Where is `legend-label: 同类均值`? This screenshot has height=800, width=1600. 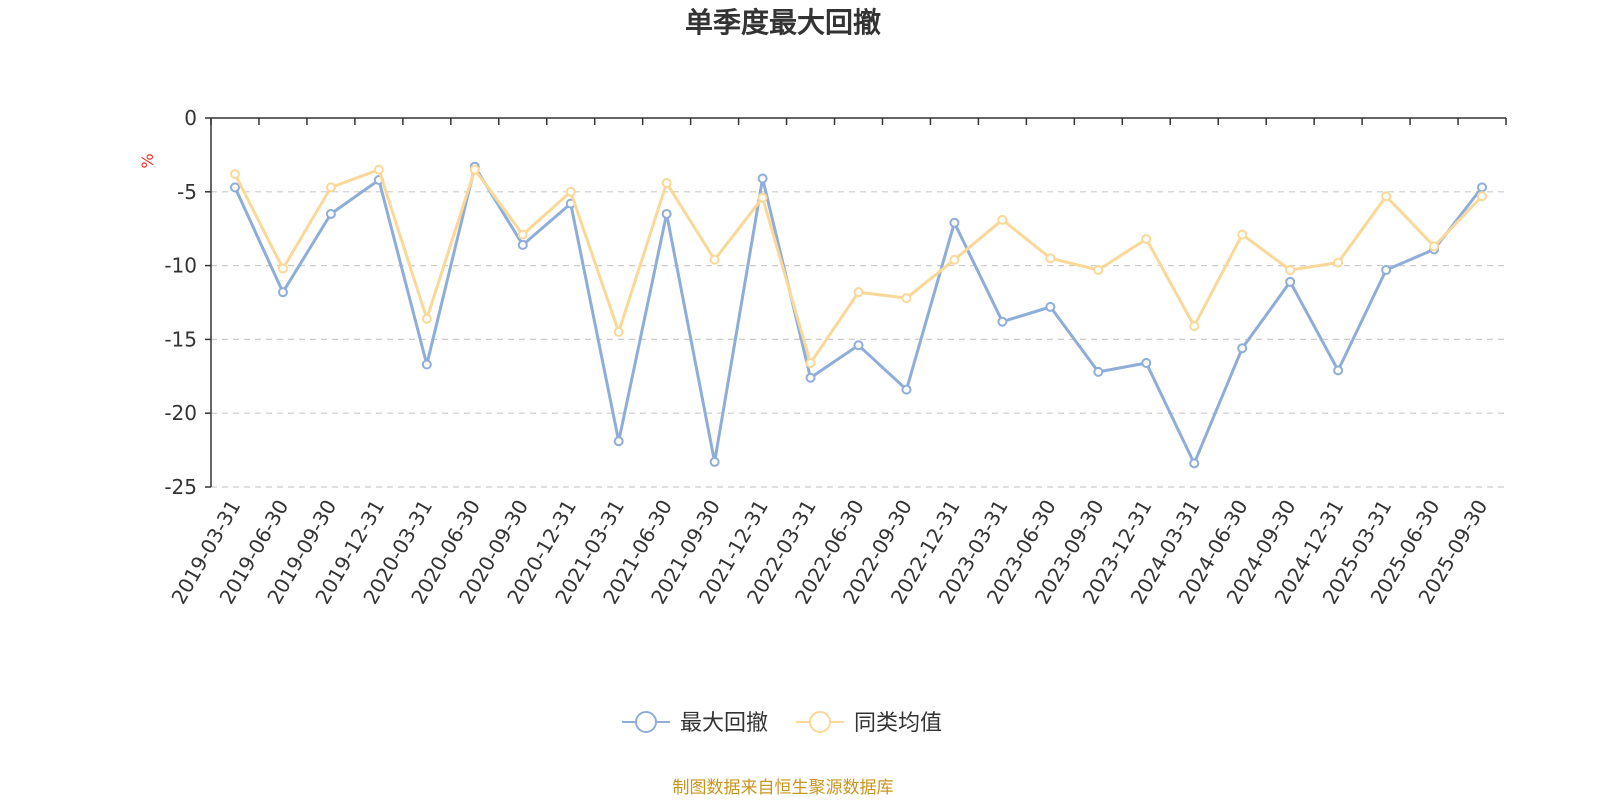
legend-label: 同类均值 is located at coordinates (898, 723).